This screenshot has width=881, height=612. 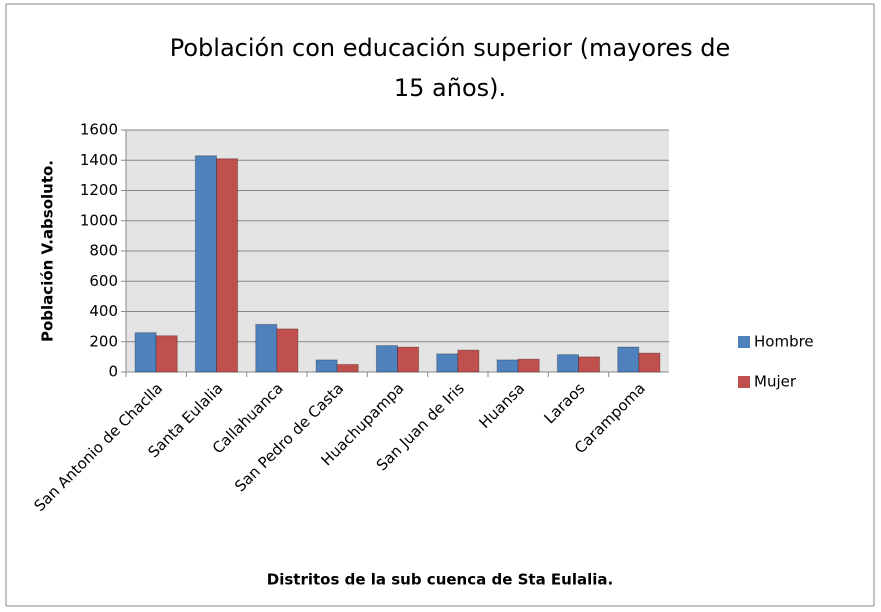 What do you see at coordinates (99, 160) in the screenshot?
I see `y-tick-label: 1400` at bounding box center [99, 160].